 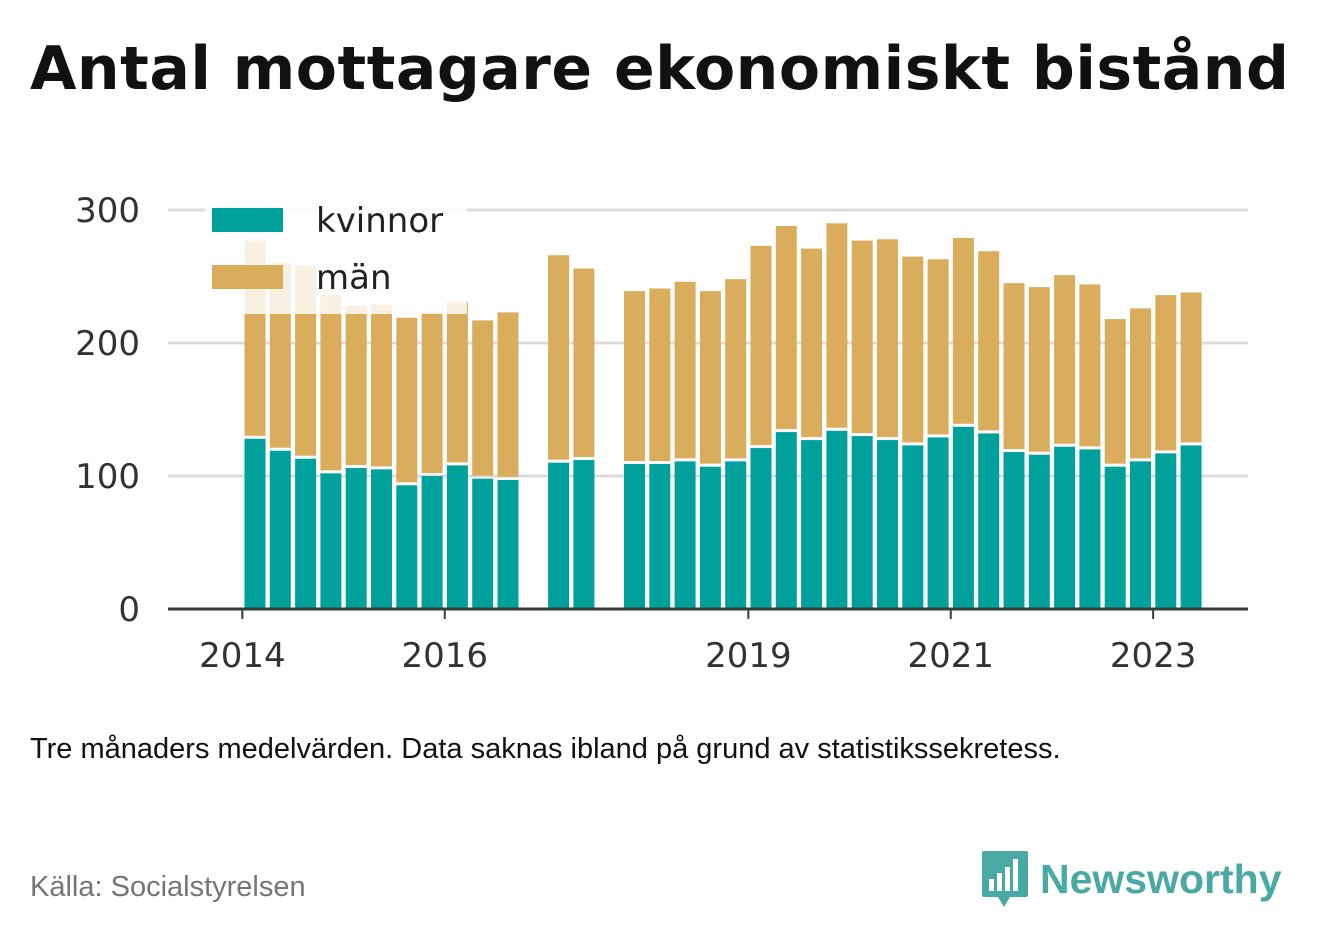 What do you see at coordinates (168, 887) in the screenshot?
I see `source-credit: Källa: Socialstyrelsen` at bounding box center [168, 887].